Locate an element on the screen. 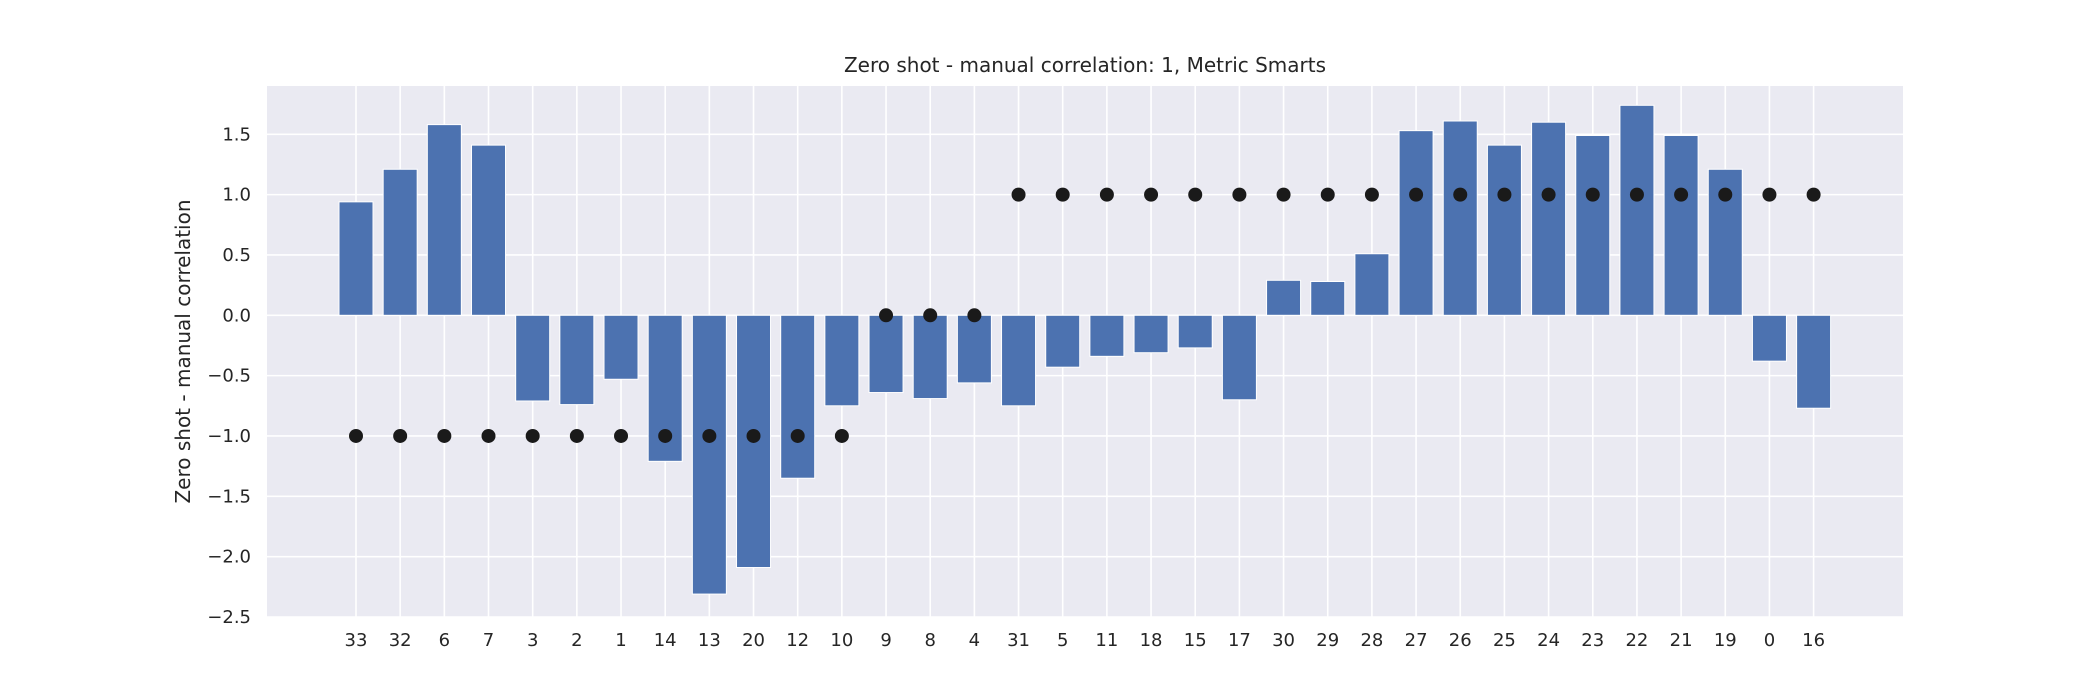  x-tick-label: 27 is located at coordinates (1416, 640).